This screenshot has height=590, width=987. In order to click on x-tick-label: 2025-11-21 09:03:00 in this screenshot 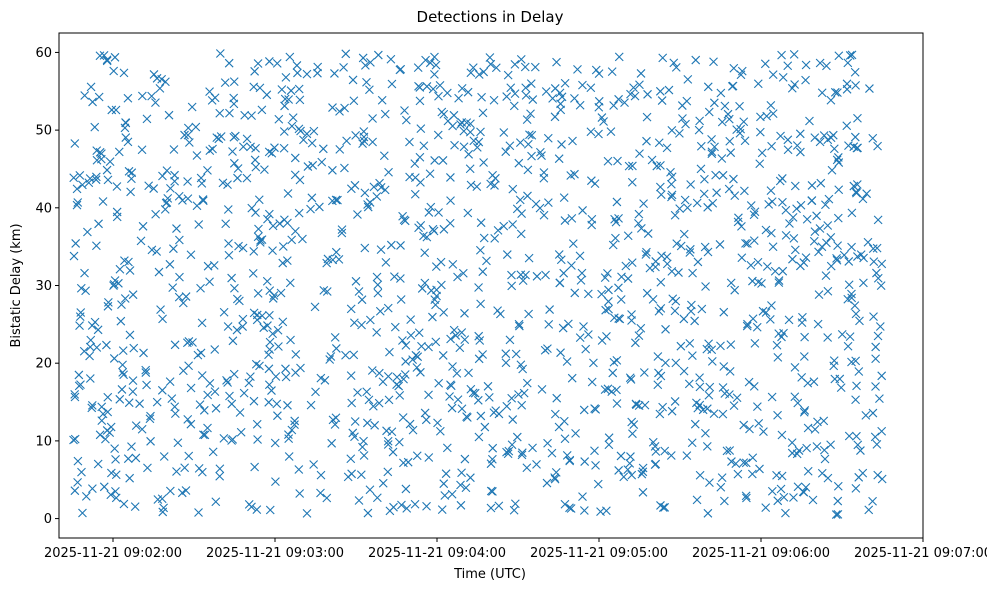, I will do `click(275, 553)`.